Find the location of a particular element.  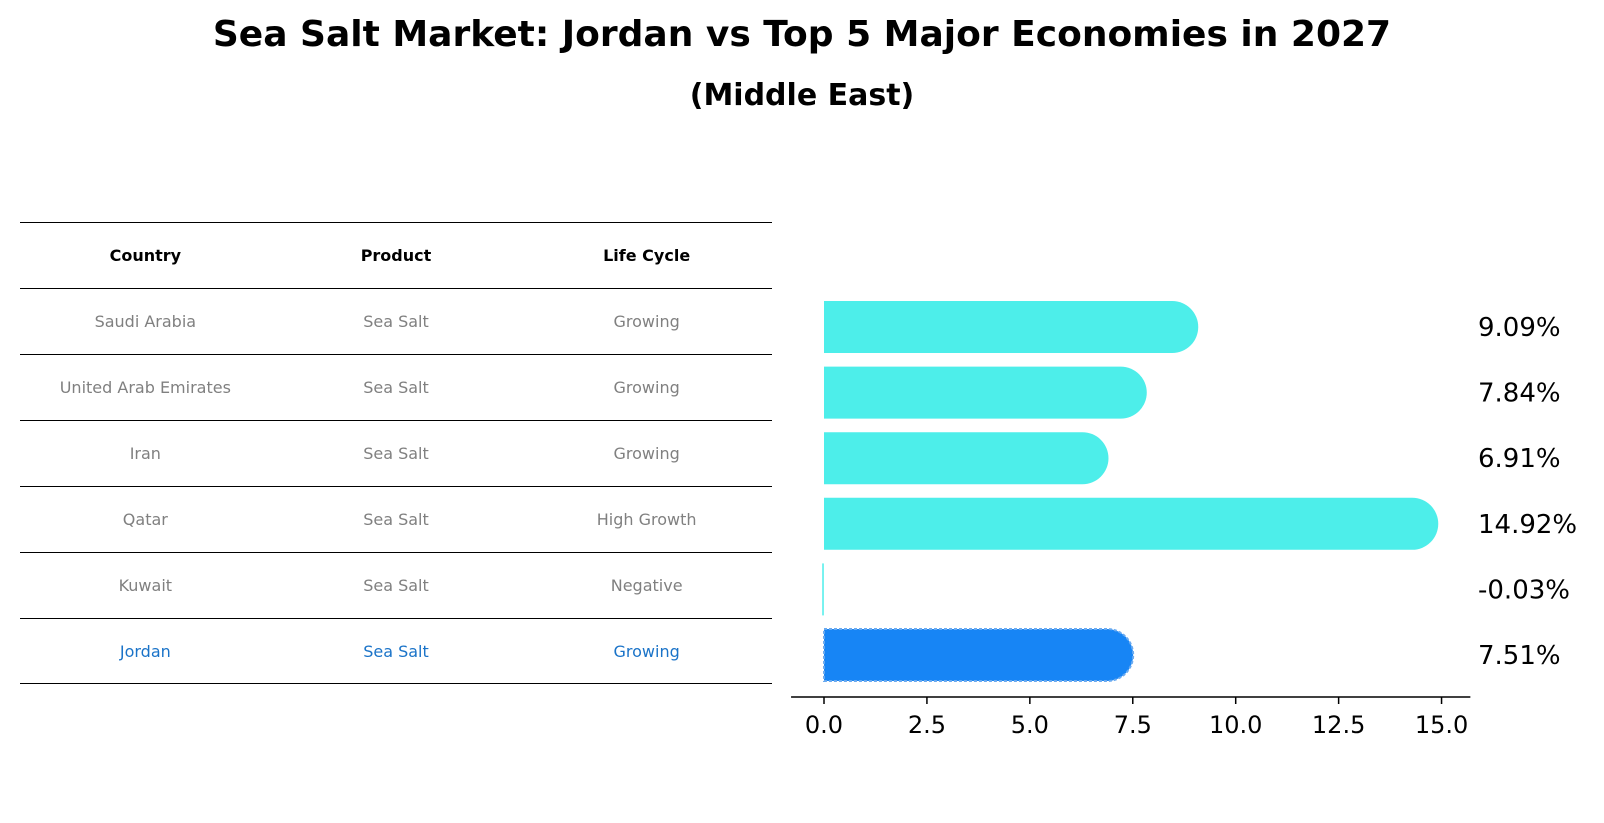

column-header-country: Country is located at coordinates (145, 255).